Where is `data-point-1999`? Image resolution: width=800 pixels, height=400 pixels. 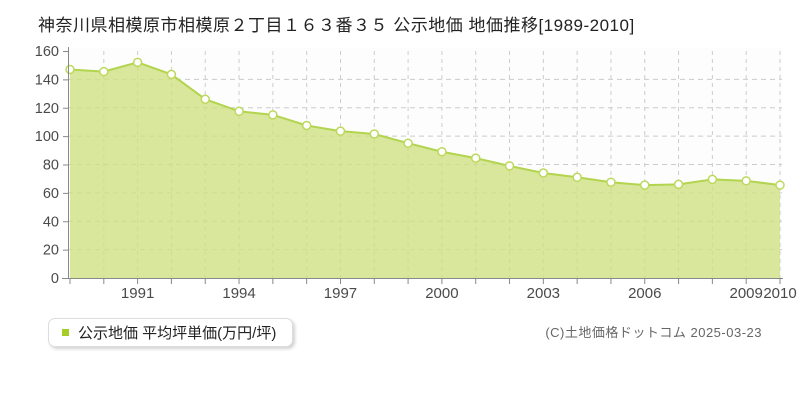
data-point-1999 is located at coordinates (408, 143).